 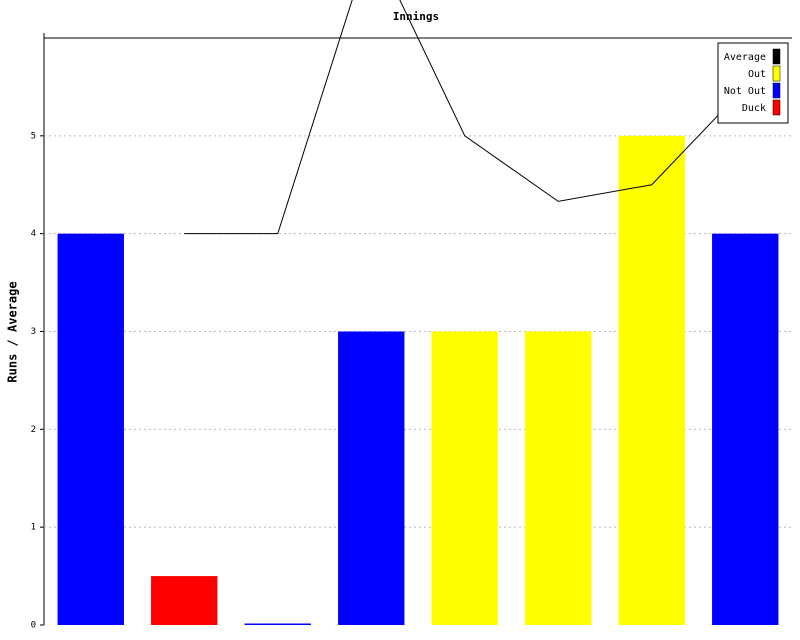 What do you see at coordinates (745, 57) in the screenshot?
I see `legend-label: Average` at bounding box center [745, 57].